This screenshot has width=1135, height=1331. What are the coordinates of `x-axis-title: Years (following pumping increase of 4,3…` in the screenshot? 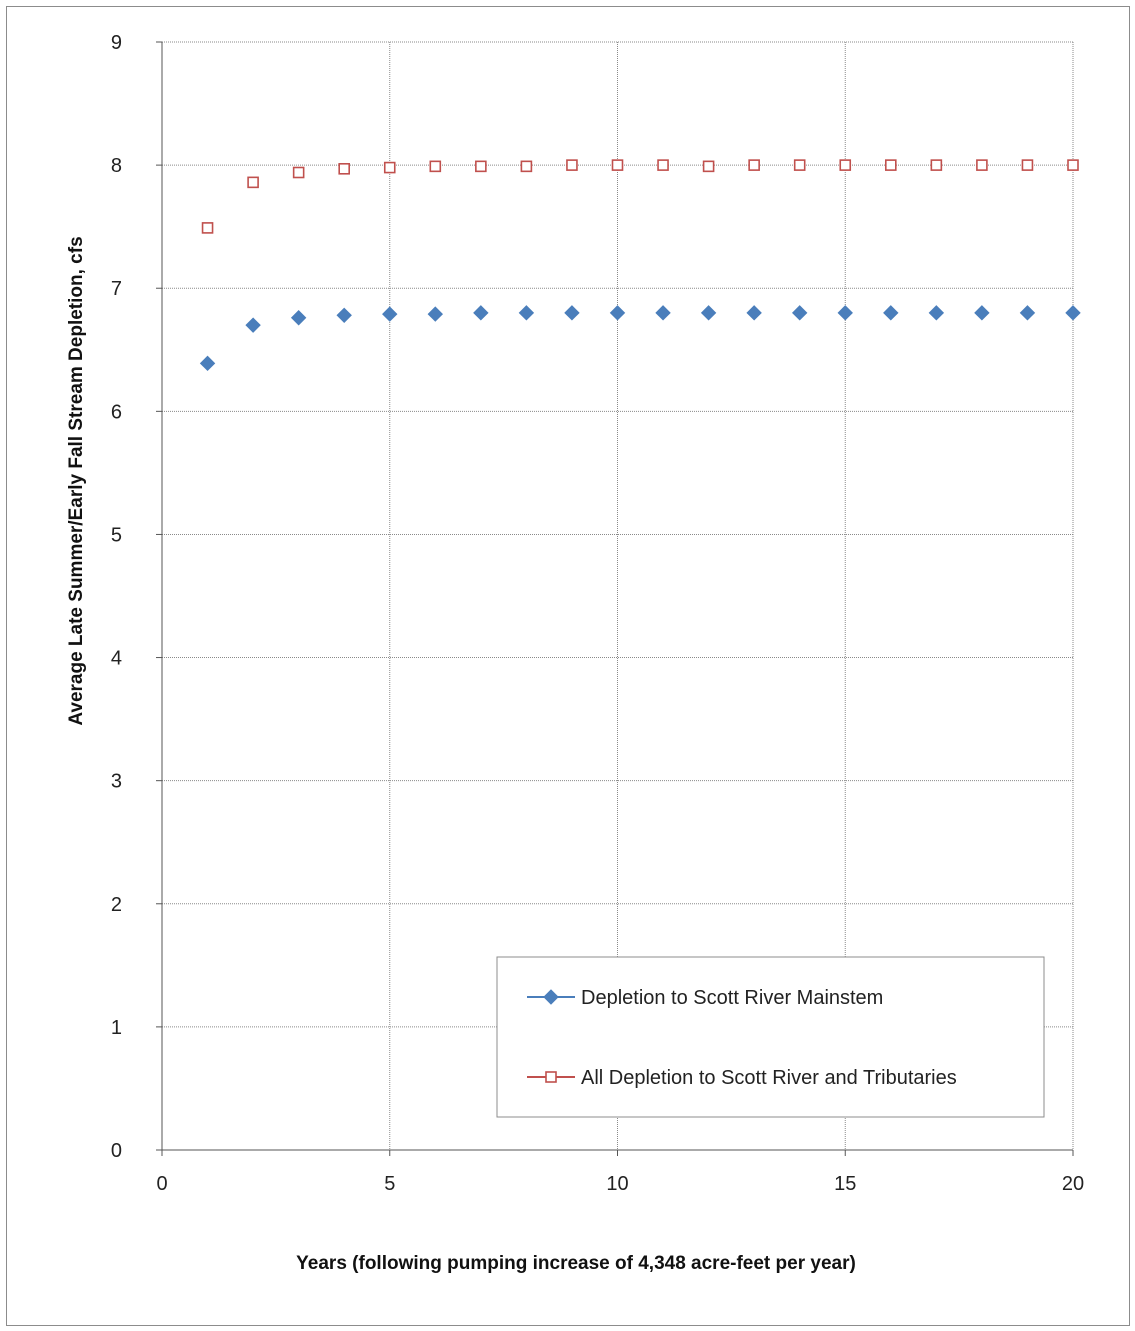 It's located at (576, 1263).